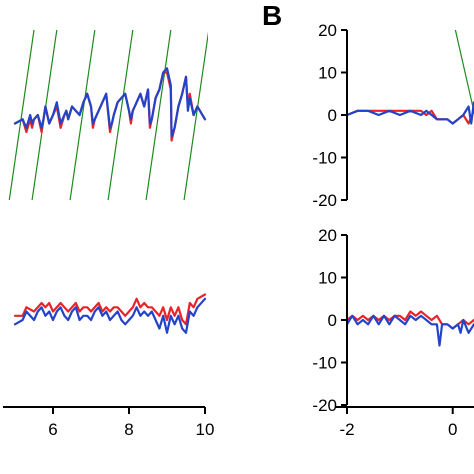  I want to click on panel-letter-b: B, so click(272, 15).